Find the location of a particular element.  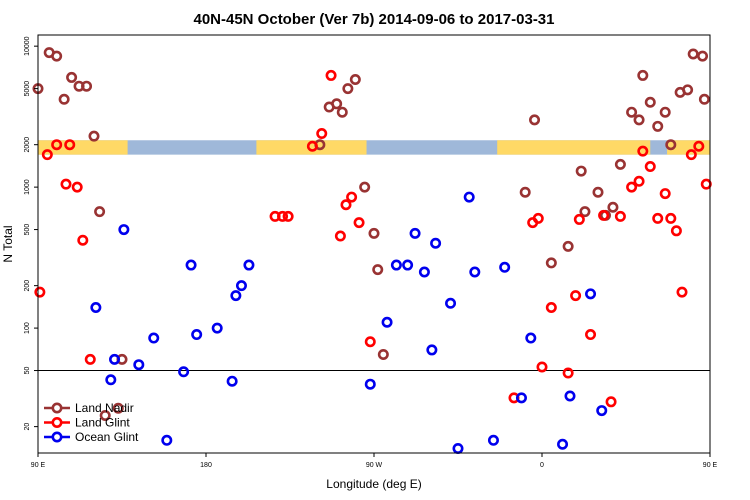

y-tick-label: 1000 is located at coordinates (27, 187).